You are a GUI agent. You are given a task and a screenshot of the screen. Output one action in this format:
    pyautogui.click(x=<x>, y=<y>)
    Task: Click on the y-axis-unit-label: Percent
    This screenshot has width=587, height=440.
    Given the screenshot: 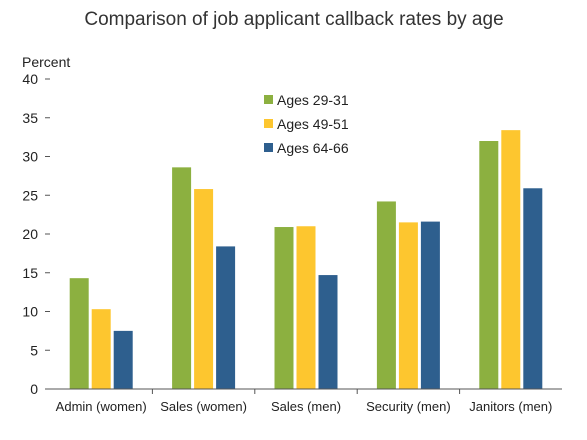 What is the action you would take?
    pyautogui.click(x=46, y=62)
    